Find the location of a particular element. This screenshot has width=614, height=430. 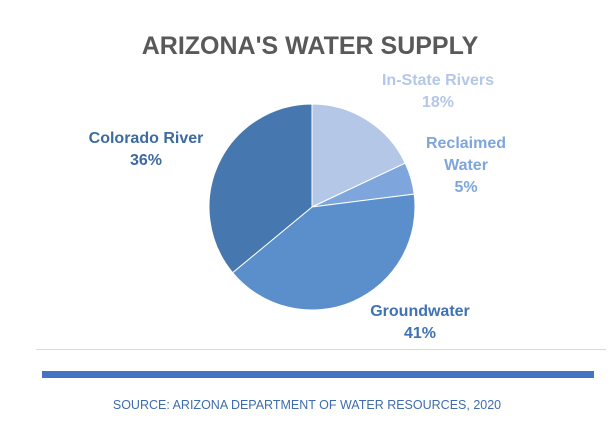

slice-label-groundwater: Groundwater 41% is located at coordinates (420, 321).